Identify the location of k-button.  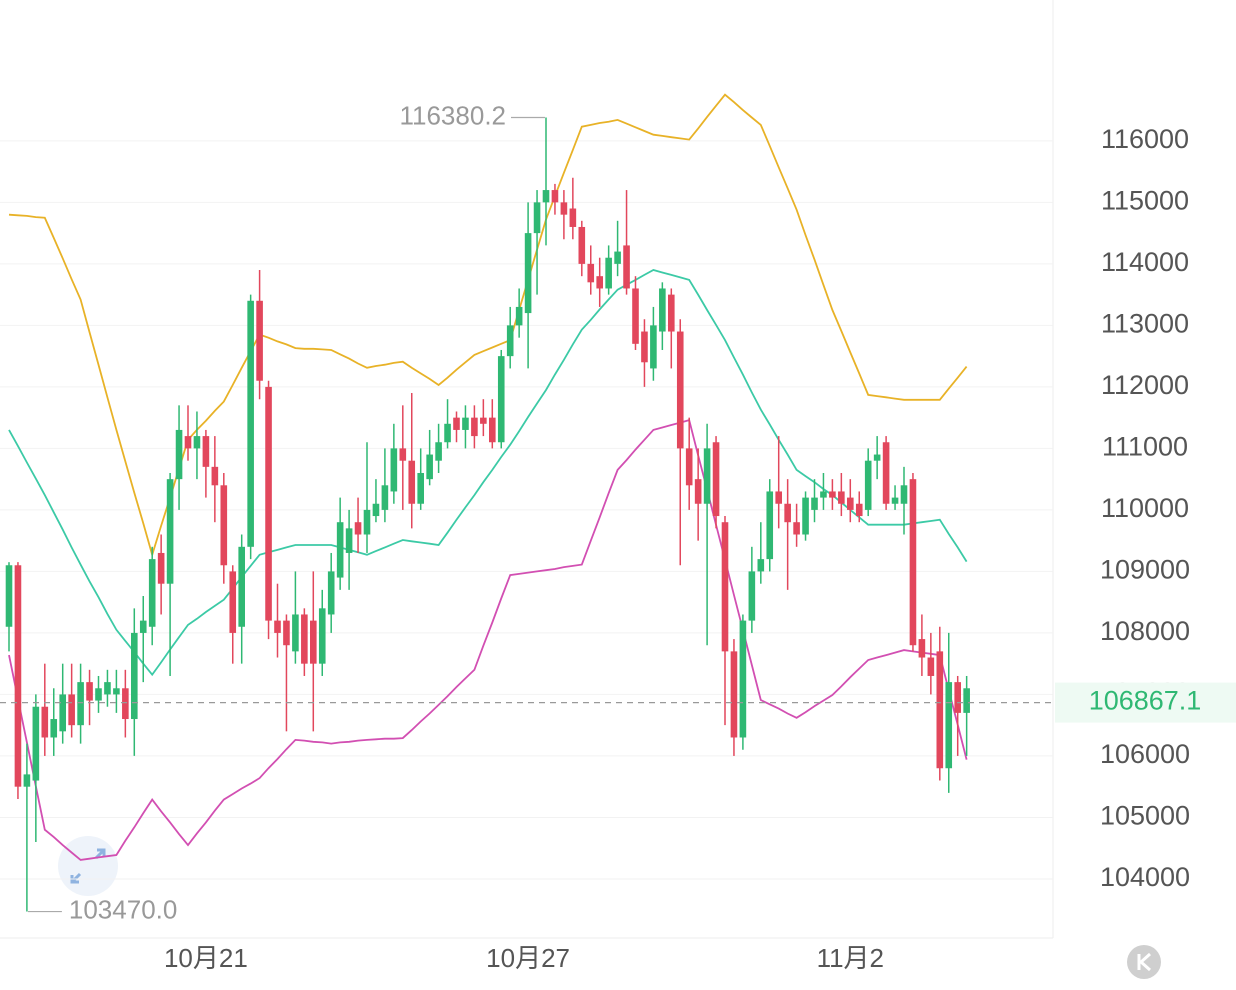
(1144, 962).